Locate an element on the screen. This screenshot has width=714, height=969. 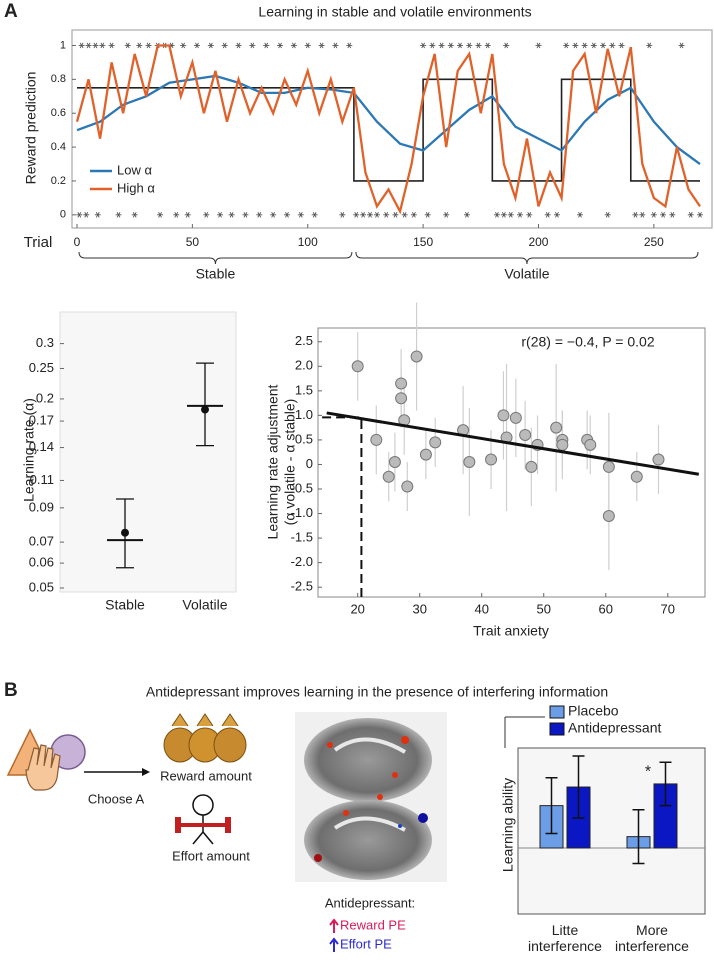
x-tick-label: Stable is located at coordinates (125, 605).